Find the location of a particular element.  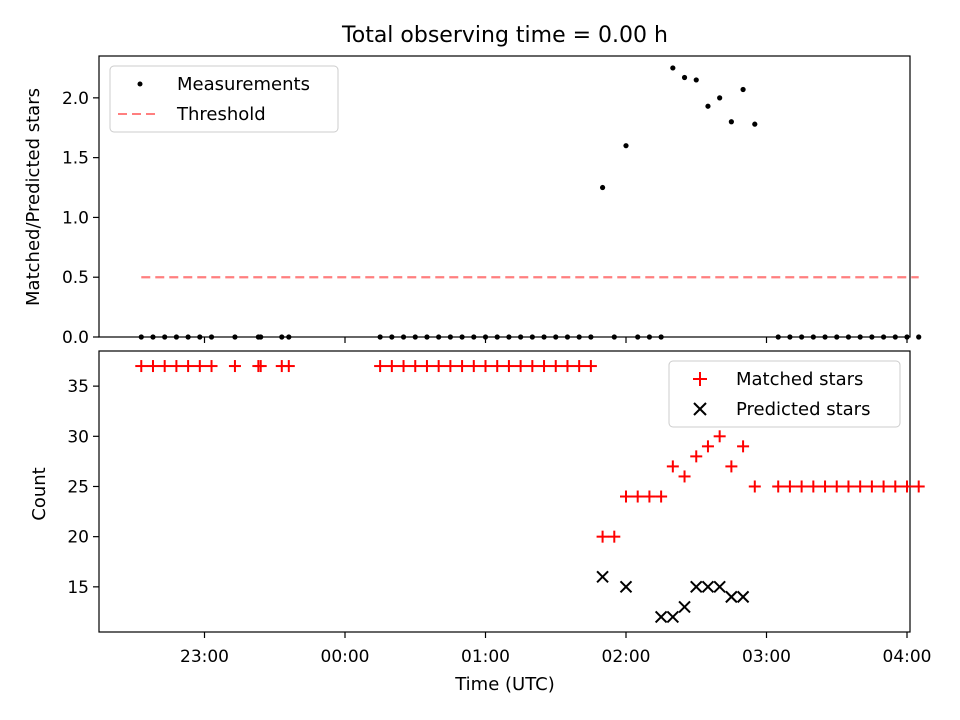

chart-title: Total observing time = 0.00 h is located at coordinates (504, 35).